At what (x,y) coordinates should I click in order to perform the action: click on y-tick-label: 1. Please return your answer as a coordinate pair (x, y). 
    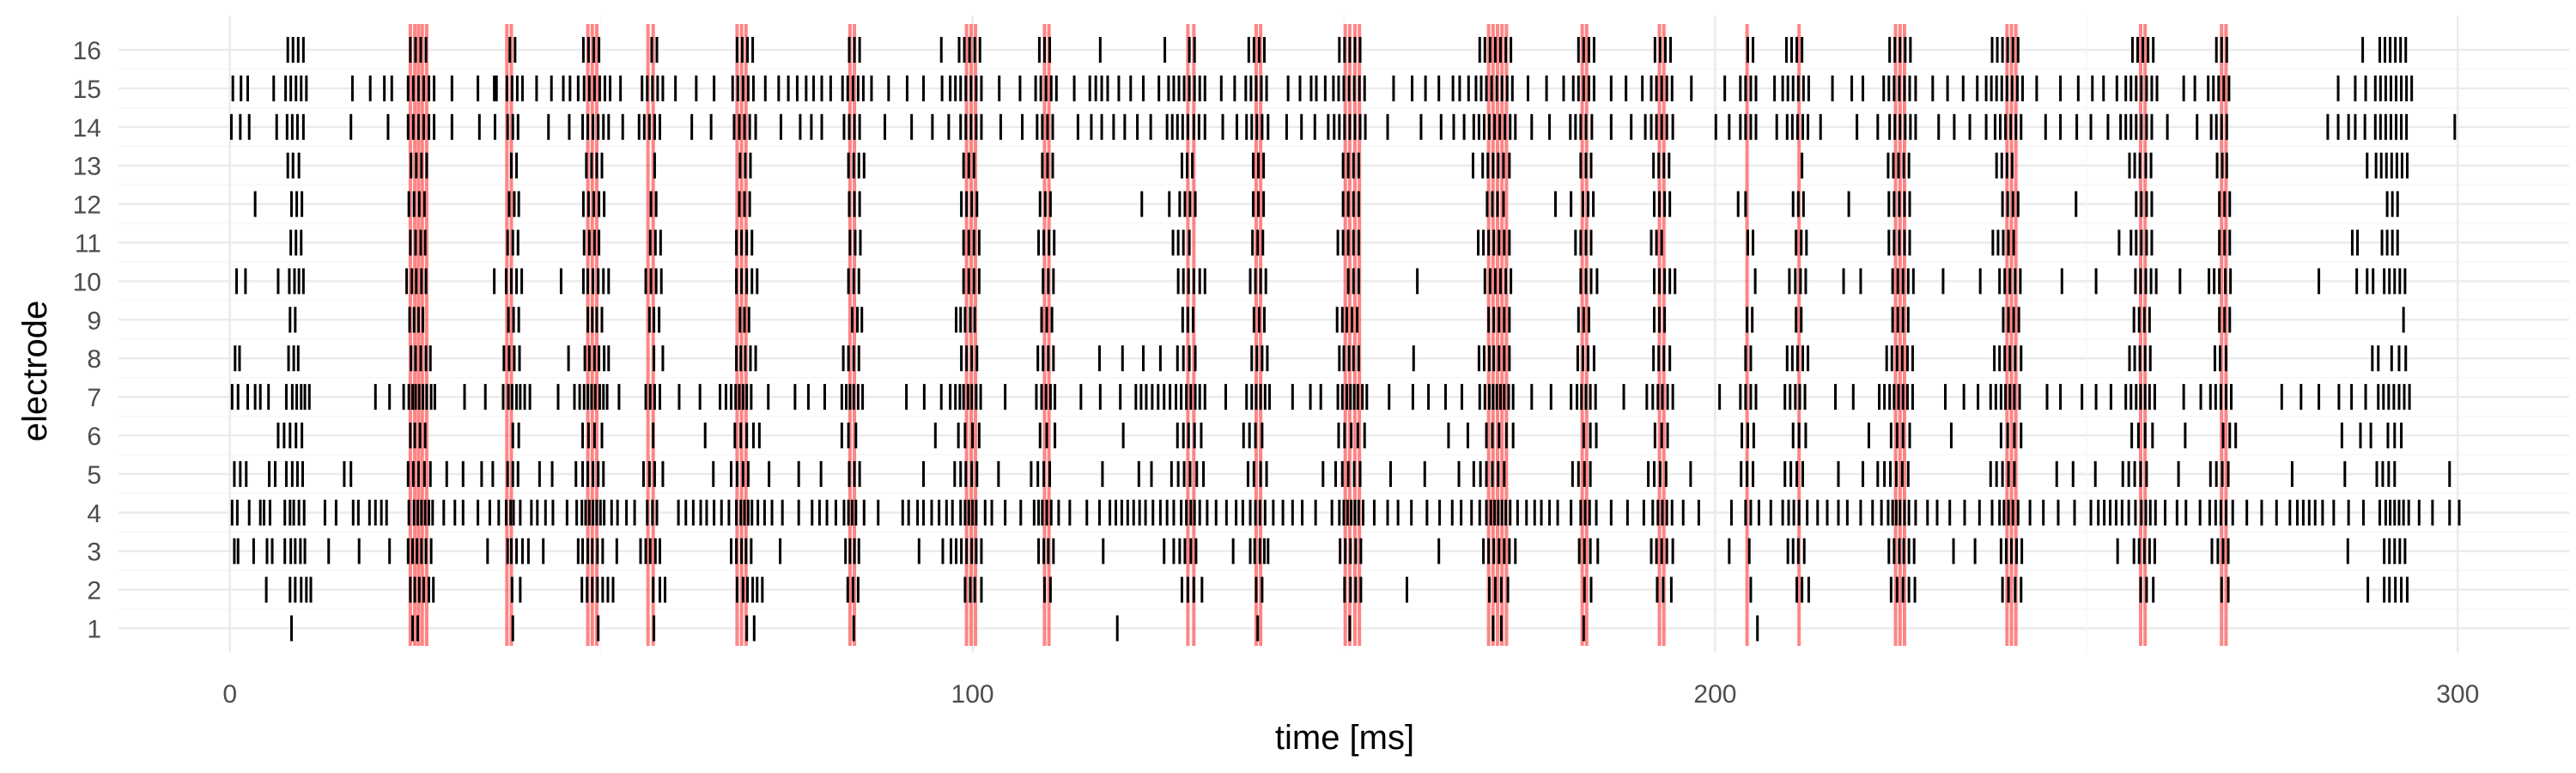
    Looking at the image, I should click on (94, 630).